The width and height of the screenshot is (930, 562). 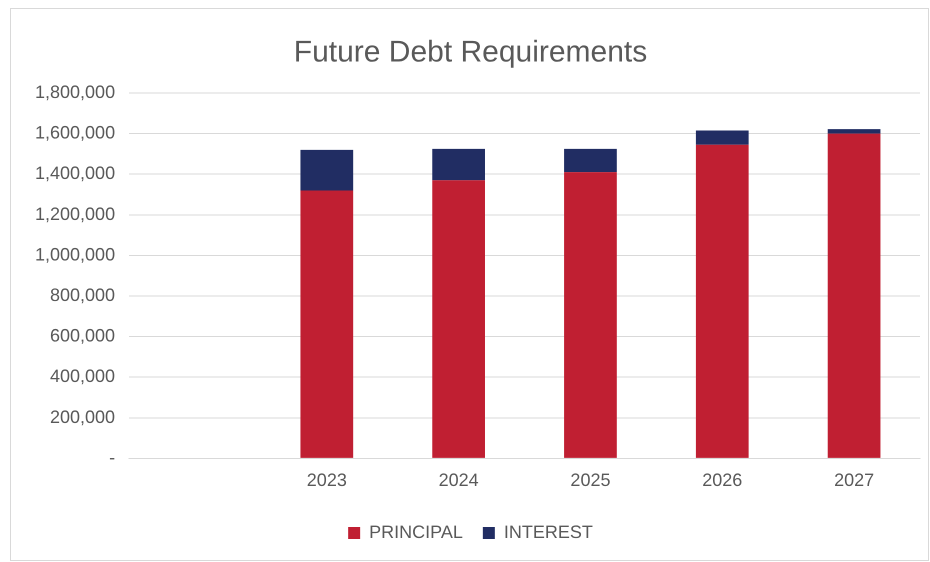 I want to click on y-tick-label: 1,400,000, so click(x=75, y=173).